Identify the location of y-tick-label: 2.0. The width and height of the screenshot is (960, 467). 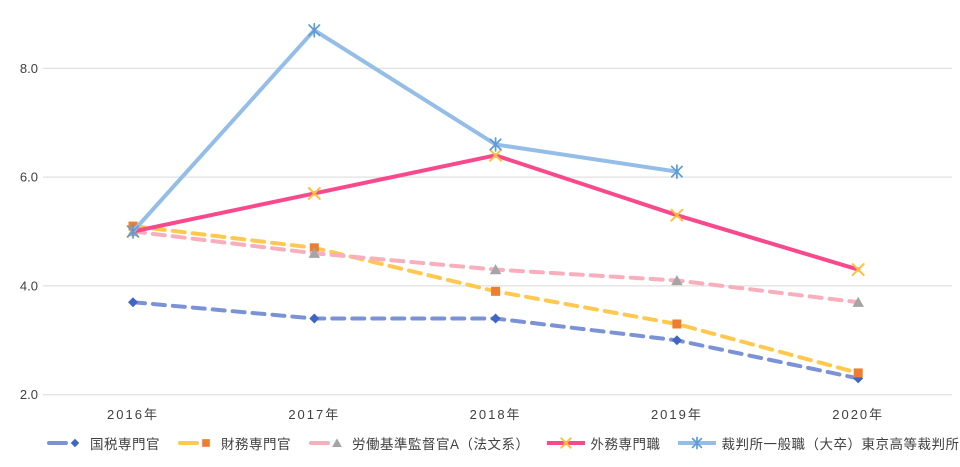
(29, 394).